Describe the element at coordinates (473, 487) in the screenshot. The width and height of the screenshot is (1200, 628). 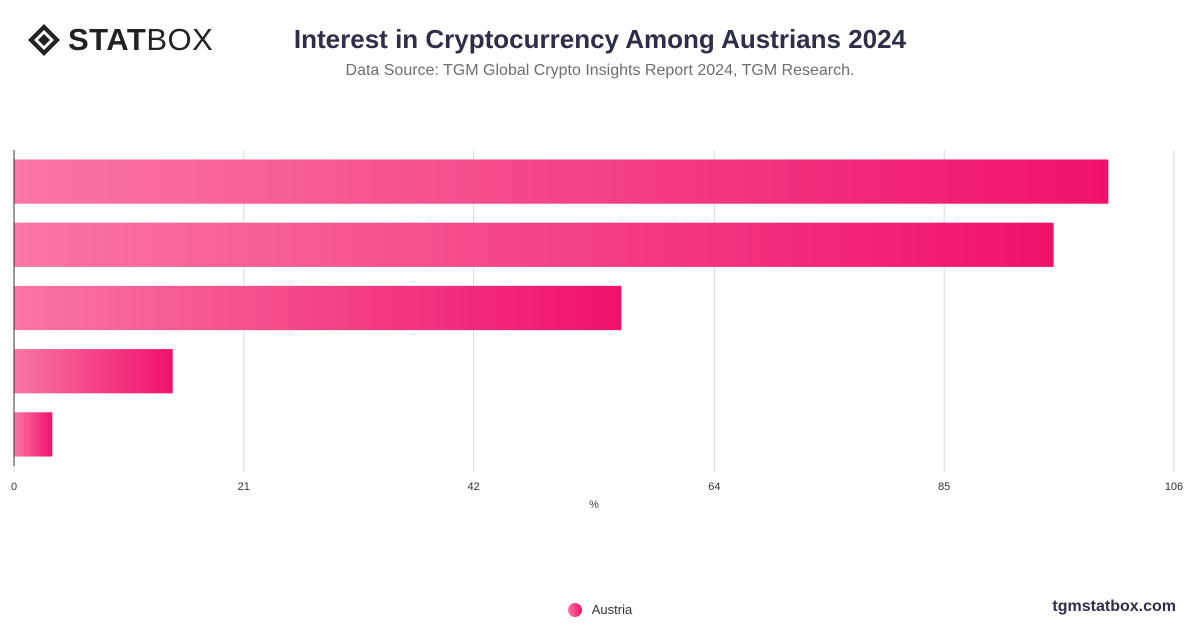
I see `x-tick-label: 42` at that location.